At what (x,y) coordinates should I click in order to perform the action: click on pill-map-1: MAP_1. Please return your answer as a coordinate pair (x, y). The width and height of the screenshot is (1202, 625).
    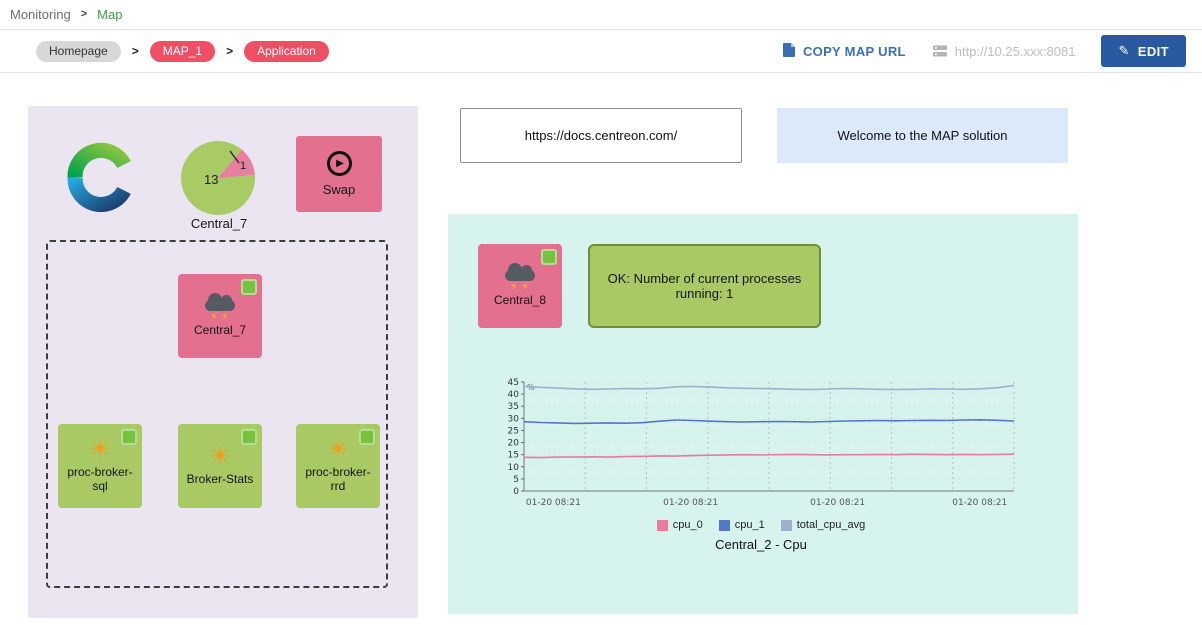
    Looking at the image, I should click on (182, 51).